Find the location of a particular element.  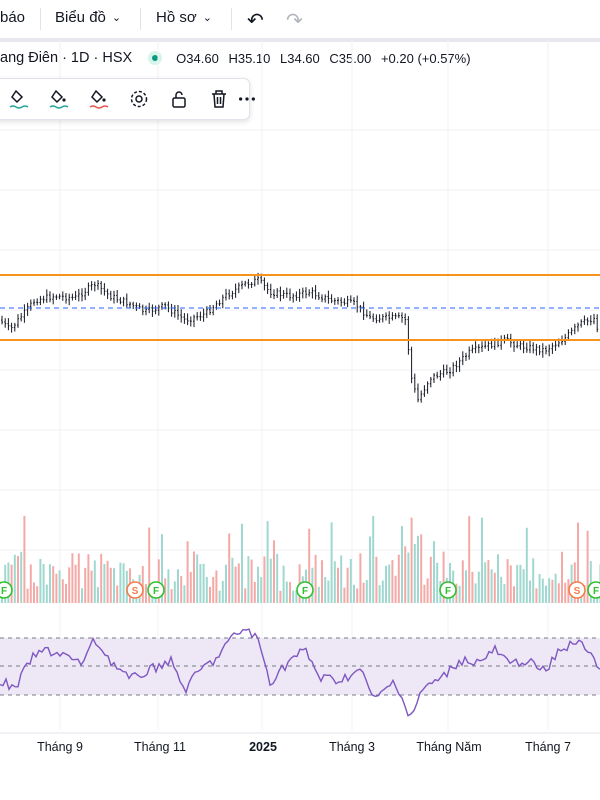

market-status-icon is located at coordinates (155, 58).